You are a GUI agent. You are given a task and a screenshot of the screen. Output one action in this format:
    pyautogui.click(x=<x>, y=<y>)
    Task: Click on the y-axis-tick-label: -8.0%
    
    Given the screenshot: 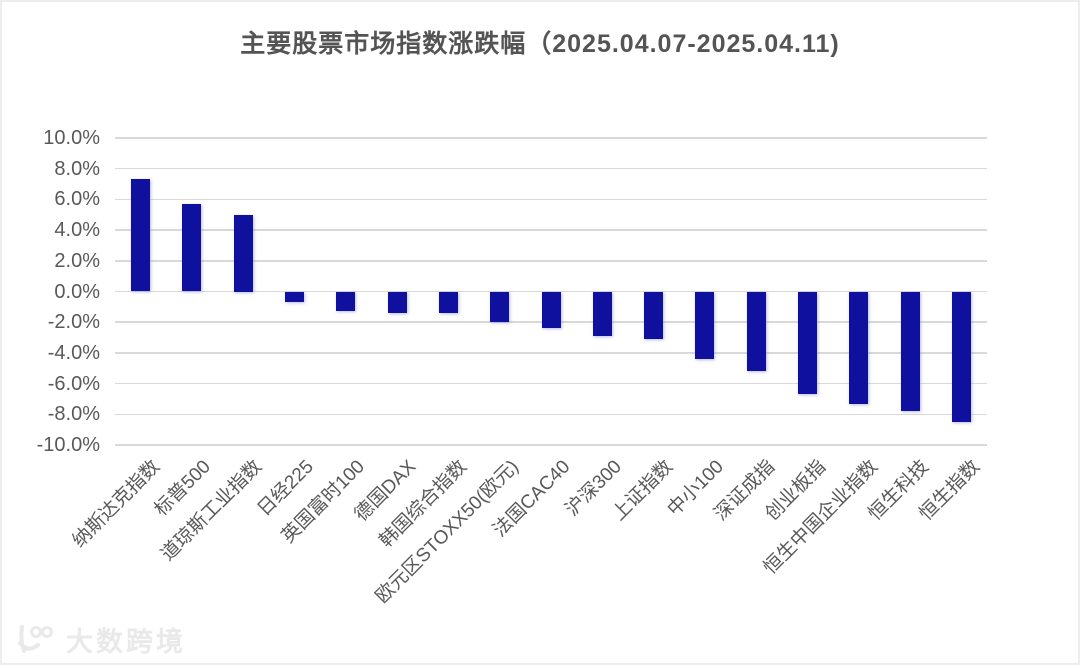 What is the action you would take?
    pyautogui.click(x=73, y=414)
    